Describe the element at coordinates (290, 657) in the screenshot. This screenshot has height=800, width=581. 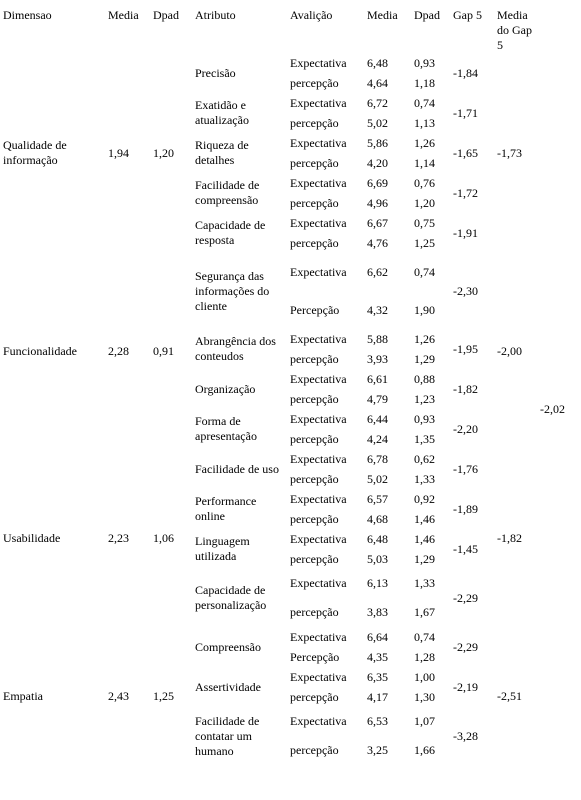
I see `table-row: Percepção 4,35 1,28` at that location.